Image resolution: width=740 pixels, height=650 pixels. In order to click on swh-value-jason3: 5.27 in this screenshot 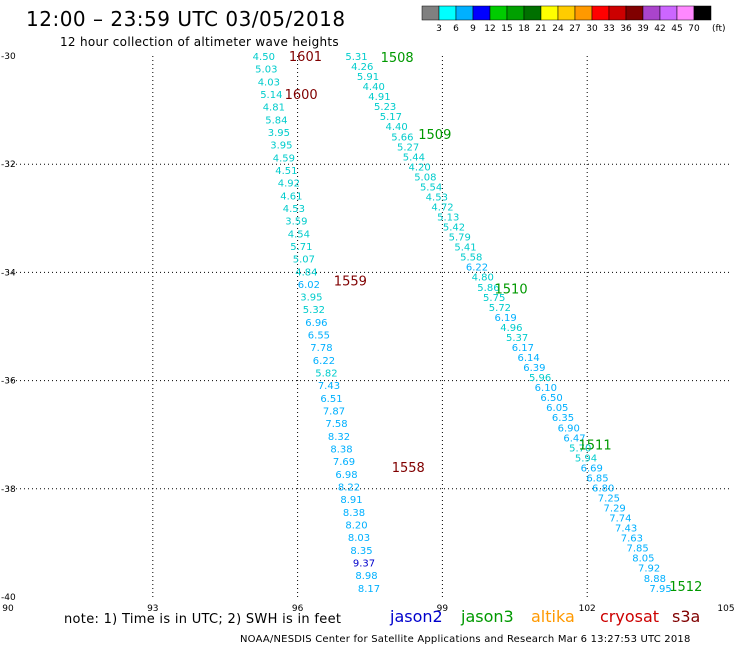, I will do `click(408, 147)`.